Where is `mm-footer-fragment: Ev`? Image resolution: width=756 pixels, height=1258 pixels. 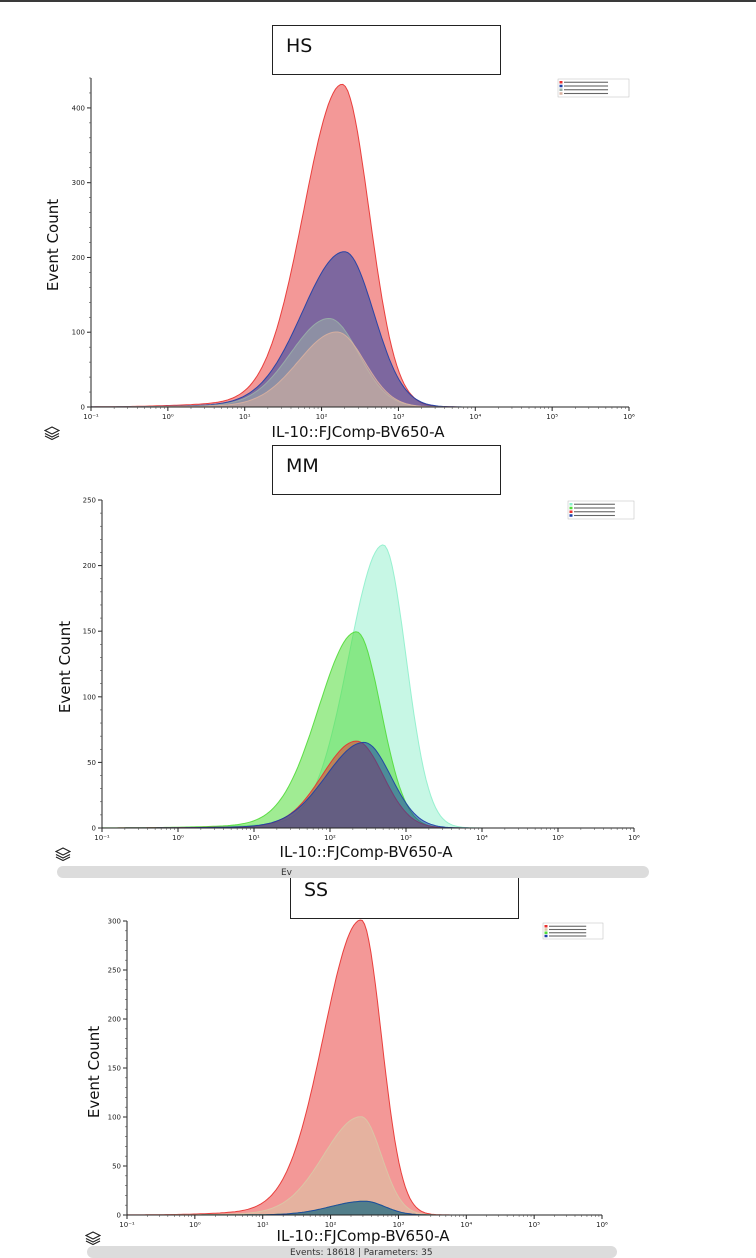
mm-footer-fragment: Ev is located at coordinates (287, 873).